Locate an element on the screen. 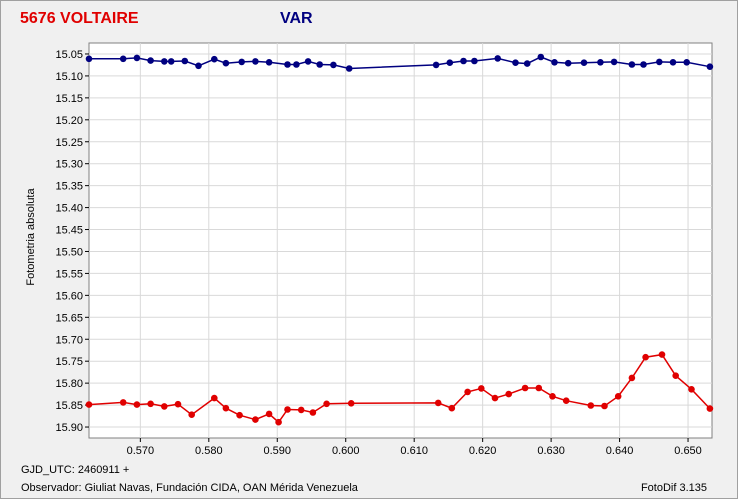 This screenshot has width=738, height=499. y-tick-label: 15.60 is located at coordinates (69, 296).